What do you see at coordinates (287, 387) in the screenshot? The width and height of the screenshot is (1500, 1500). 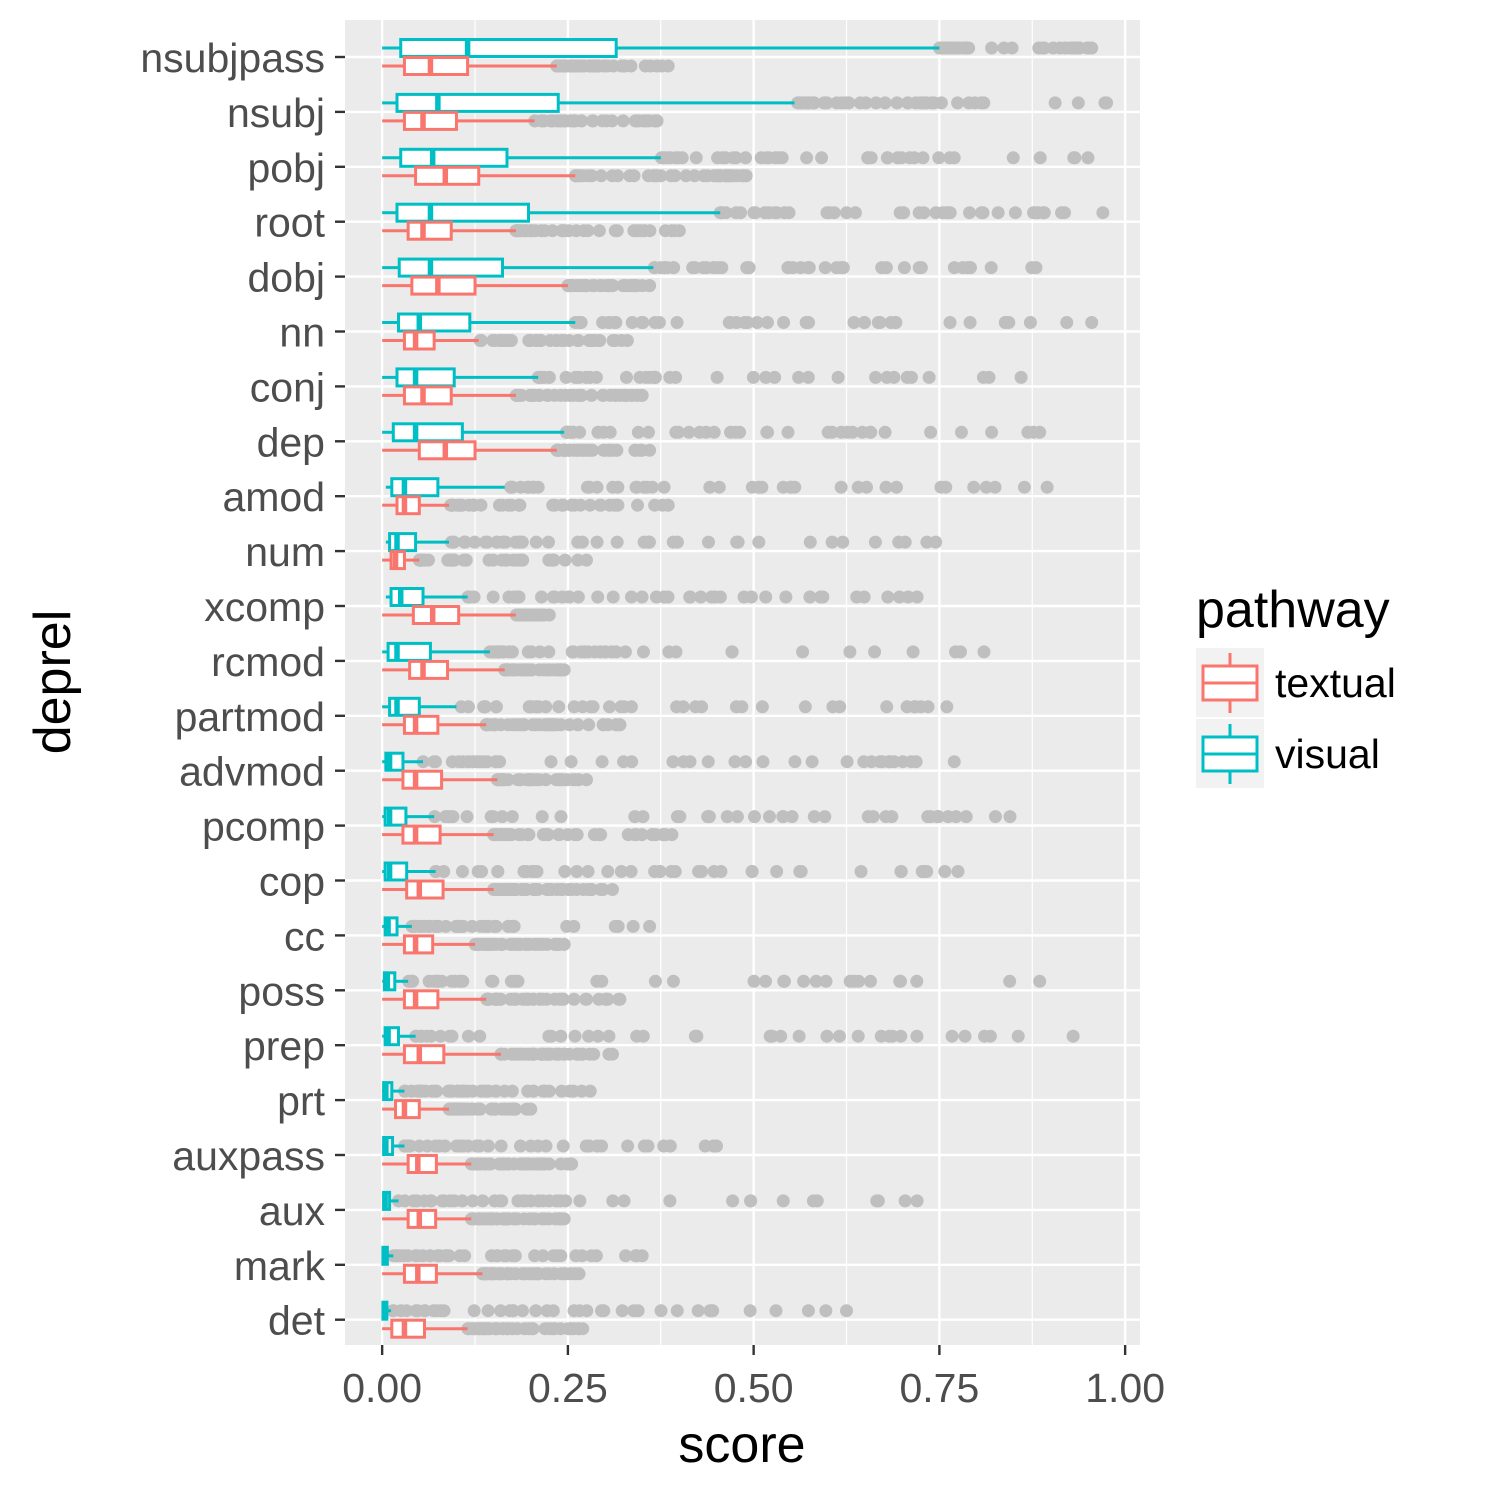 I see `y-tick-label: conj` at bounding box center [287, 387].